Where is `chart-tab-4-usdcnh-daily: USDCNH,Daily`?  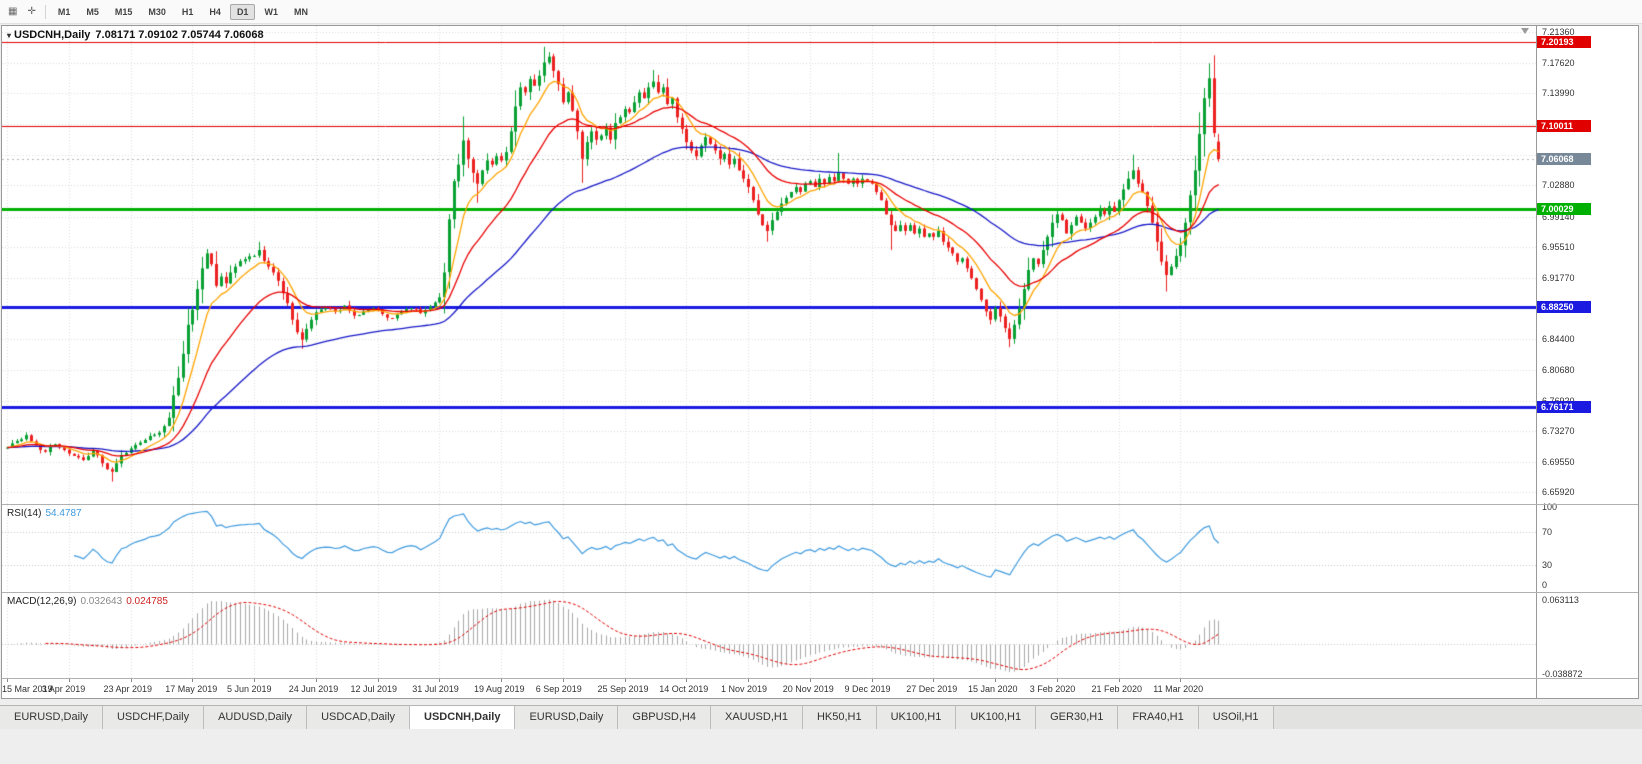 chart-tab-4-usdcnh-daily: USDCNH,Daily is located at coordinates (463, 717).